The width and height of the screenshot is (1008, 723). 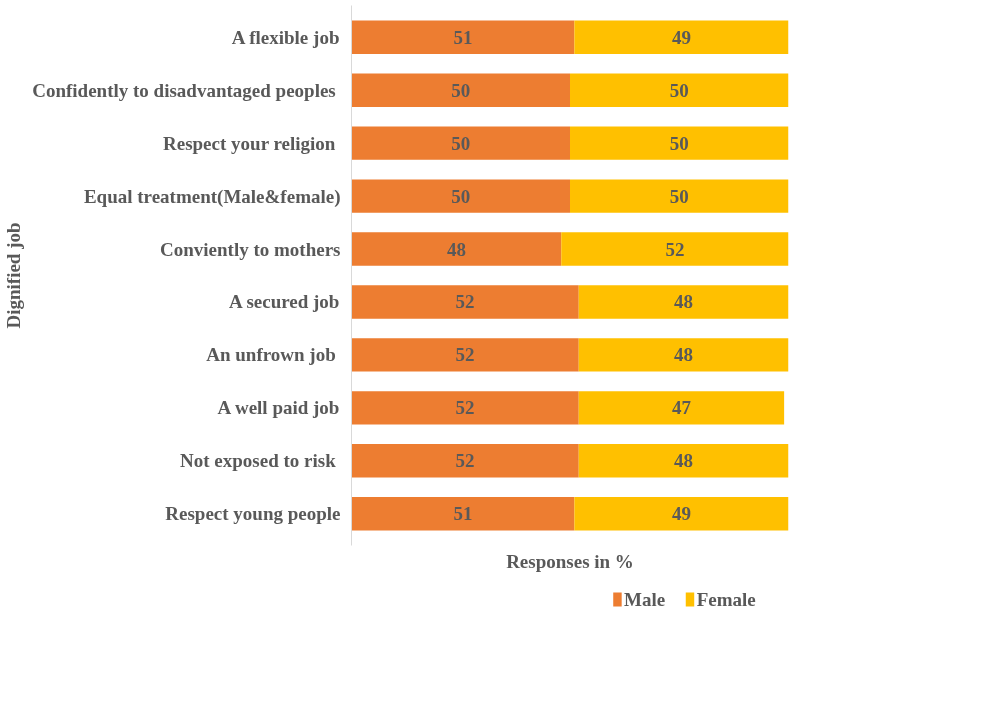 What do you see at coordinates (726, 599) in the screenshot?
I see `legend-label: Female` at bounding box center [726, 599].